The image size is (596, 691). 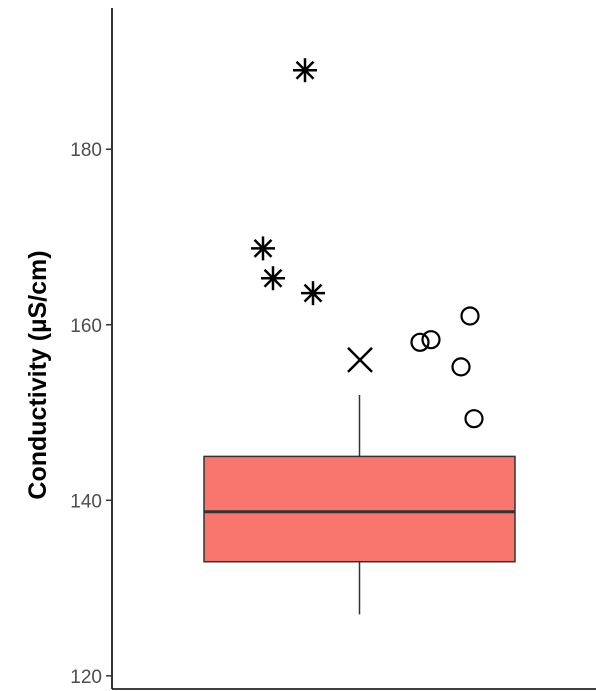 What do you see at coordinates (38, 374) in the screenshot?
I see `y-axis-title: Conductivity (µS/cm)` at bounding box center [38, 374].